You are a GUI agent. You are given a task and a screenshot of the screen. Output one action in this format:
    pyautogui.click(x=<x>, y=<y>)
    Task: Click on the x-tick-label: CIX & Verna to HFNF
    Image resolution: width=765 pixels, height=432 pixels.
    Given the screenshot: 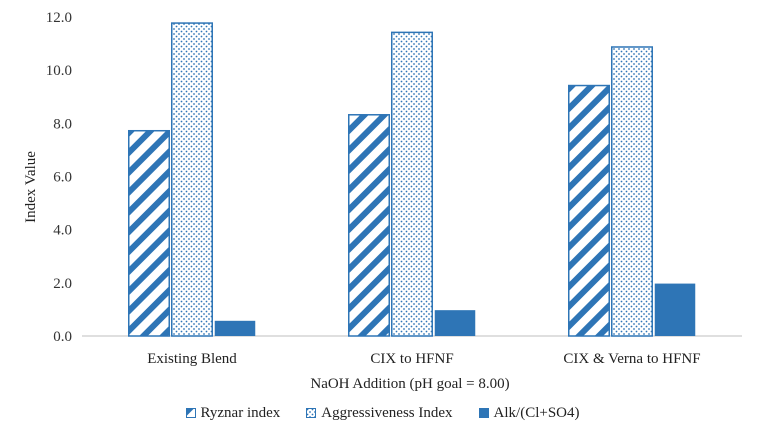 What is the action you would take?
    pyautogui.click(x=631, y=359)
    